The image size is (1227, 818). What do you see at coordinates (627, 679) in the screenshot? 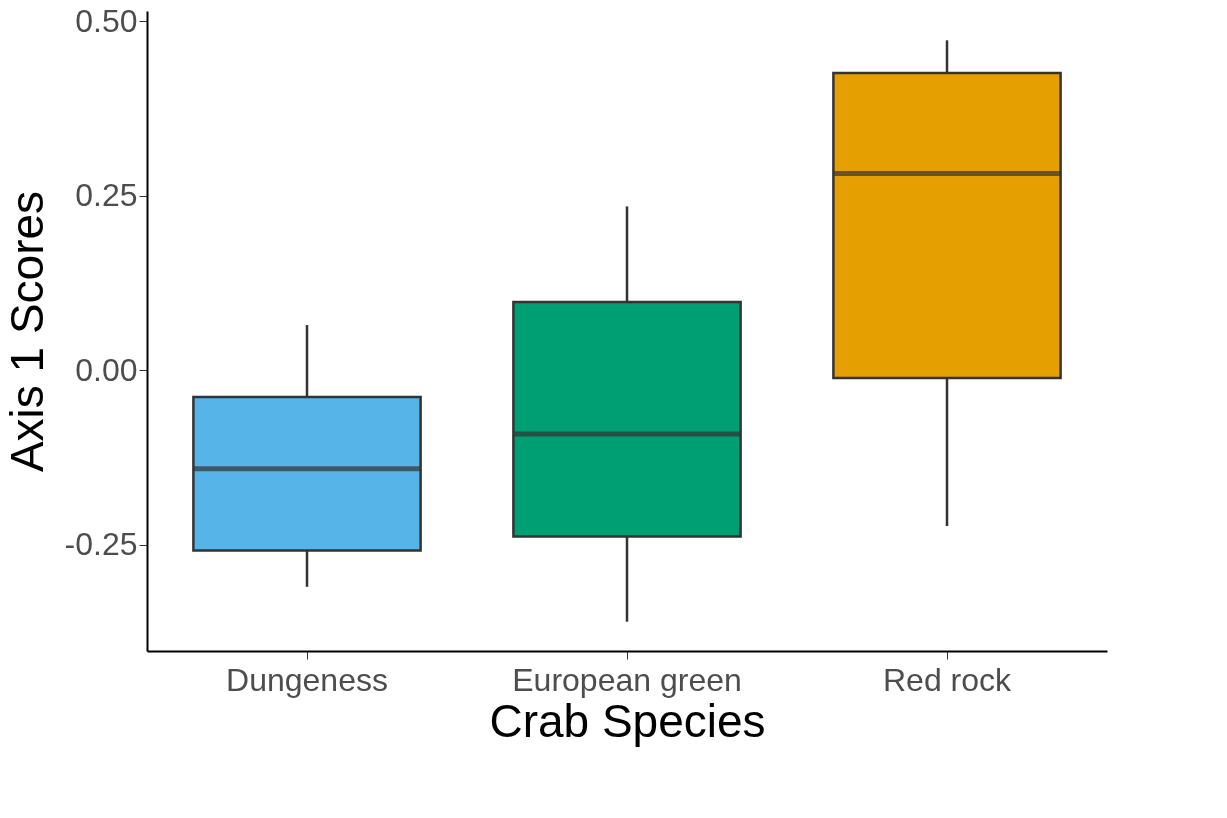
I see `x-tick-label: European green` at bounding box center [627, 679].